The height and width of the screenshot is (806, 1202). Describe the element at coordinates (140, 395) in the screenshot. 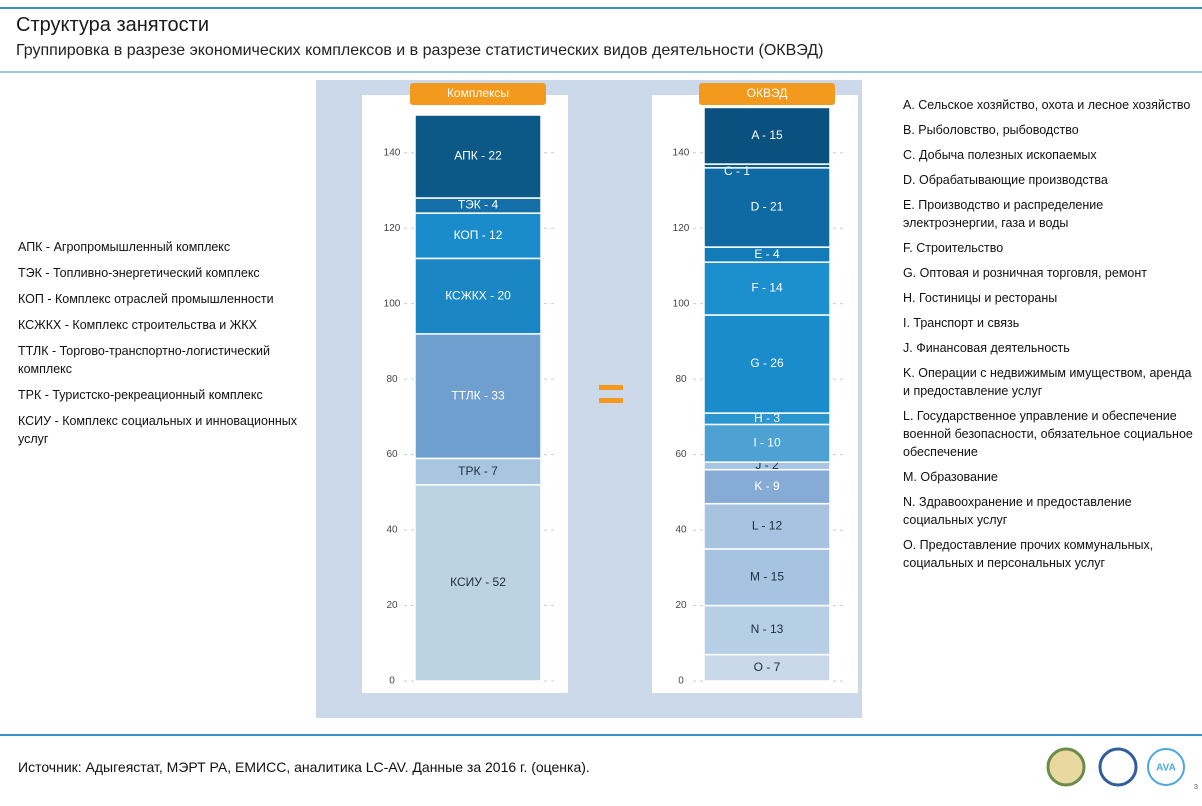

I see `legend-item: ТРК - Туристско-рекреационный комплекс` at that location.